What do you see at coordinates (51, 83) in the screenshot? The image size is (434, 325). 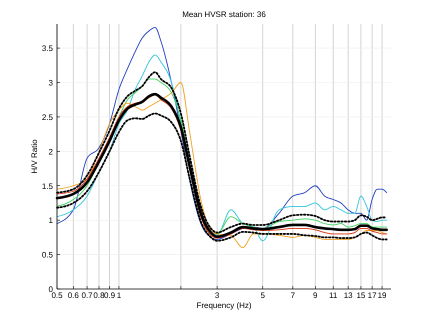 I see `y-tick-label: 3` at bounding box center [51, 83].